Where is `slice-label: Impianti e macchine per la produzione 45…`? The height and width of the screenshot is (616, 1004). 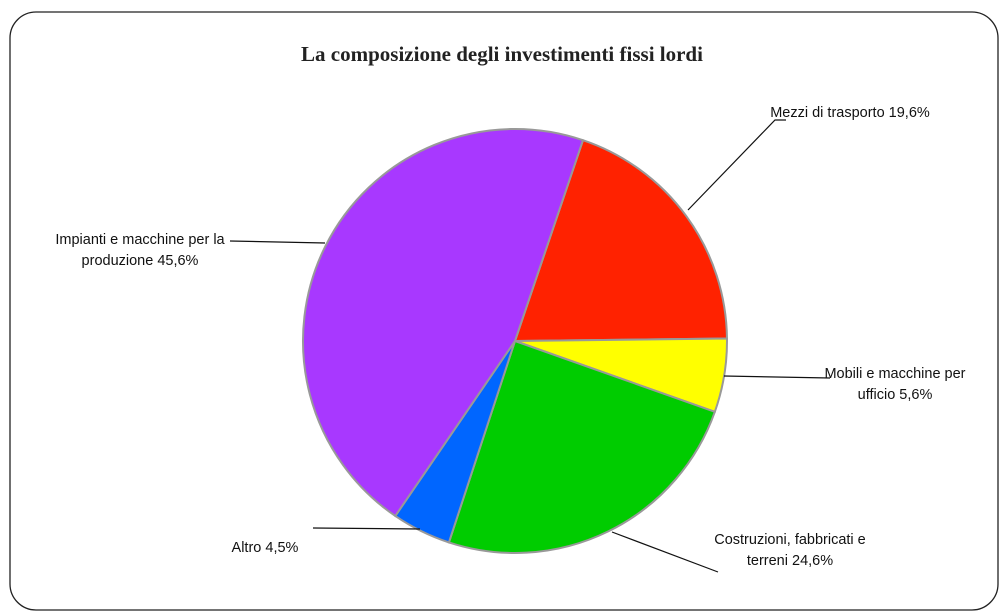
slice-label: Impianti e macchine per la produzione 45… is located at coordinates (140, 251).